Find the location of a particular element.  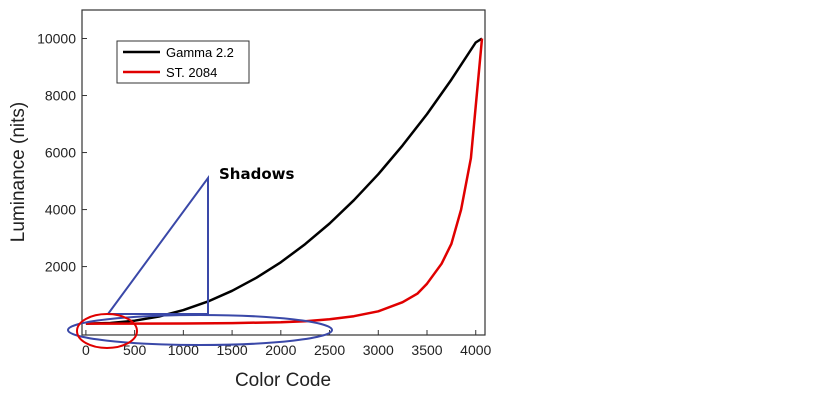

y-tick-label: 10000 is located at coordinates (56, 39).